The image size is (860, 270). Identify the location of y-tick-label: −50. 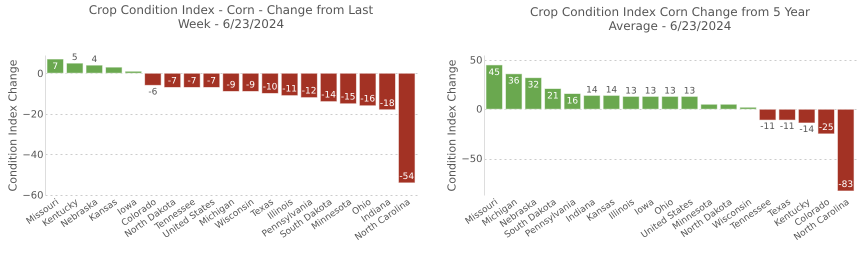
(471, 160).